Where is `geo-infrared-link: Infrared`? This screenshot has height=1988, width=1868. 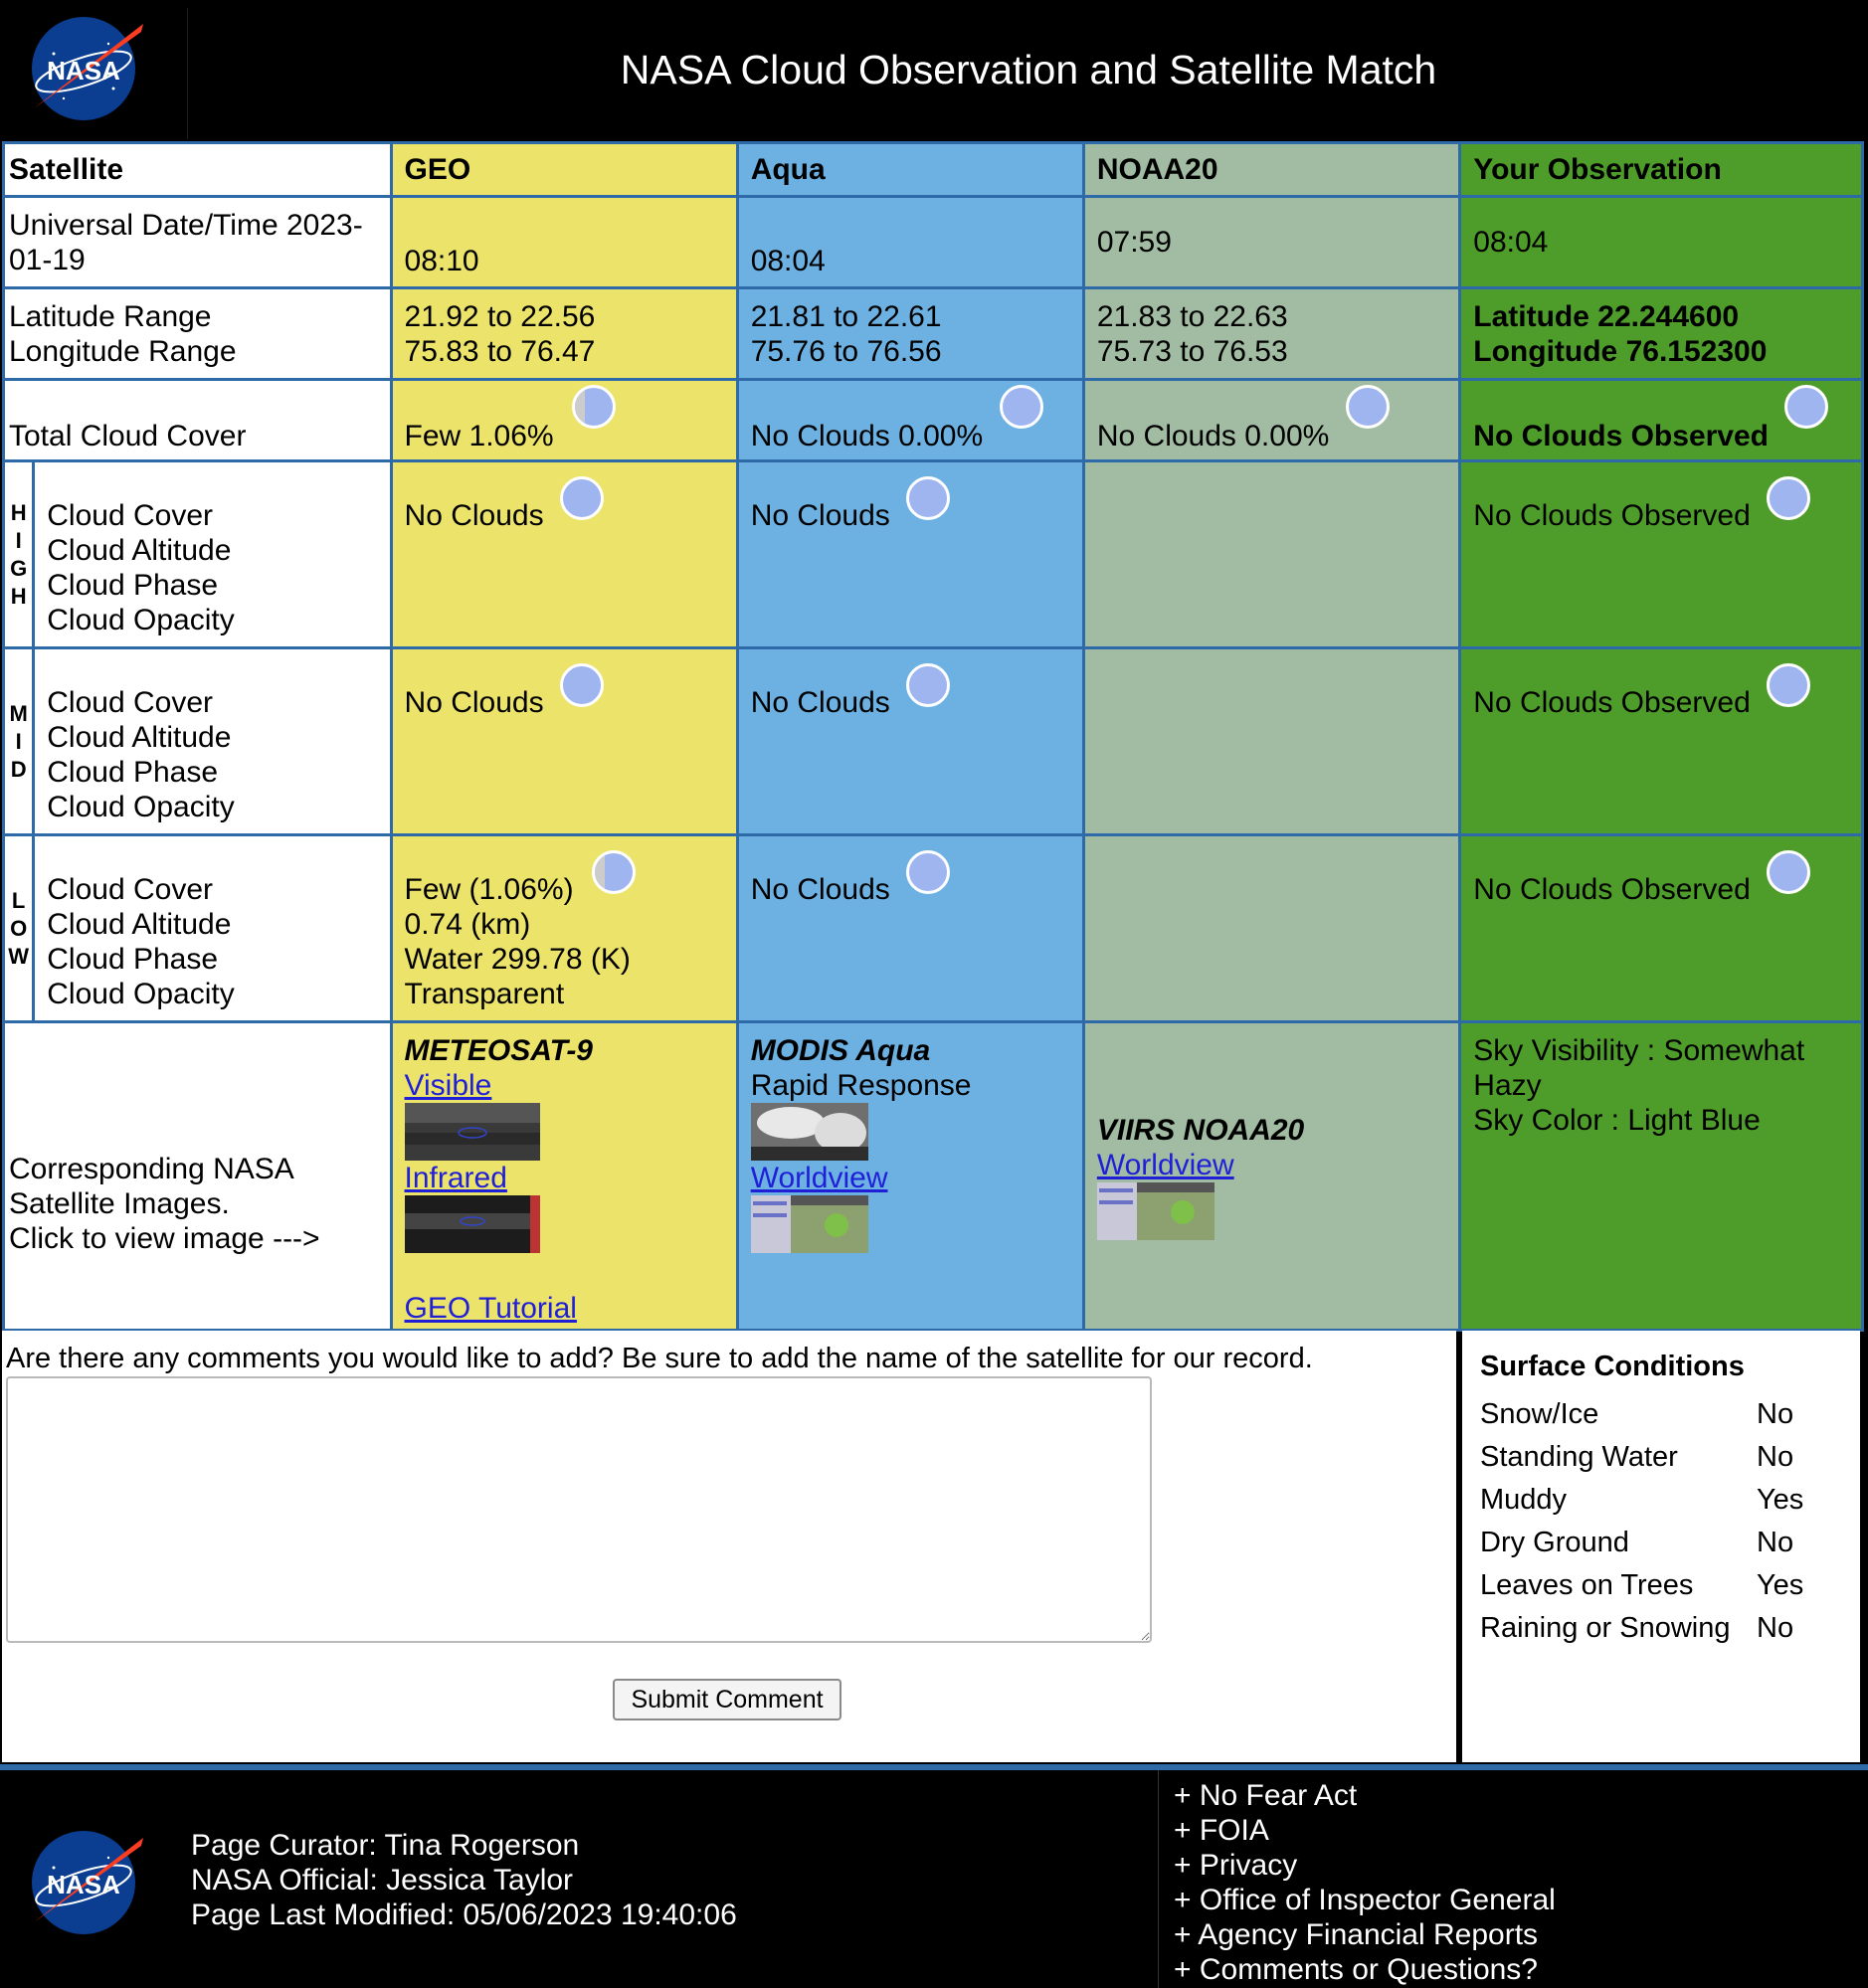
geo-infrared-link: Infrared is located at coordinates (455, 1178).